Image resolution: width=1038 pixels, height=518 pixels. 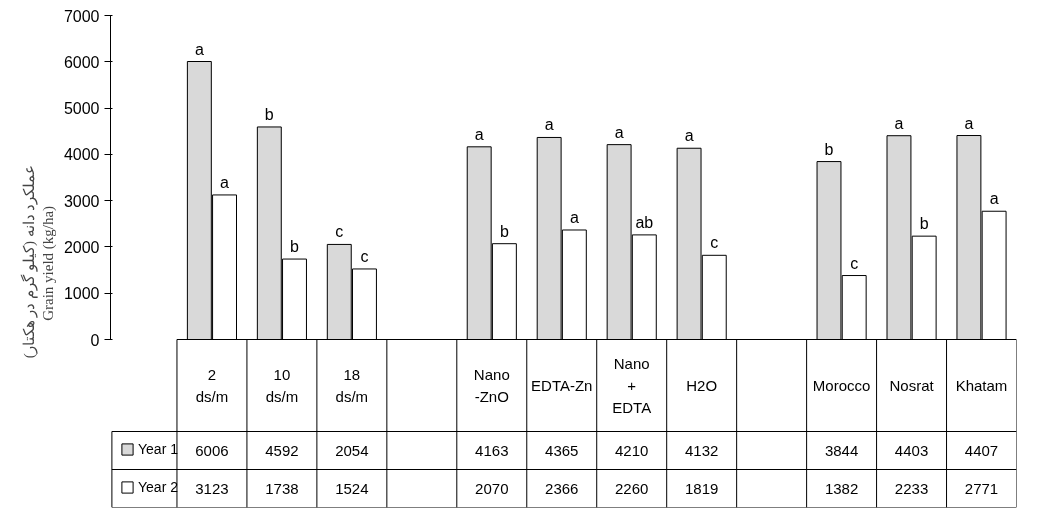 What do you see at coordinates (81, 201) in the screenshot?
I see `y-tick-label: 3000` at bounding box center [81, 201].